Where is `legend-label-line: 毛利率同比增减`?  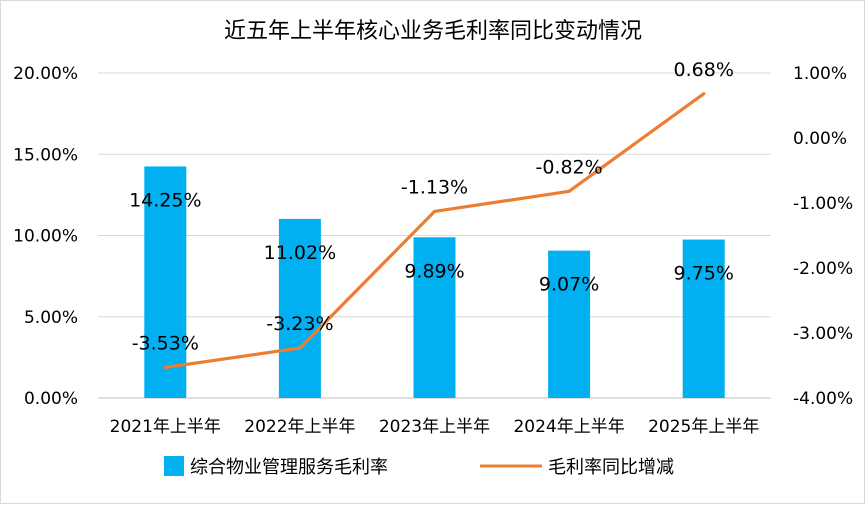 legend-label-line: 毛利率同比增减 is located at coordinates (611, 467).